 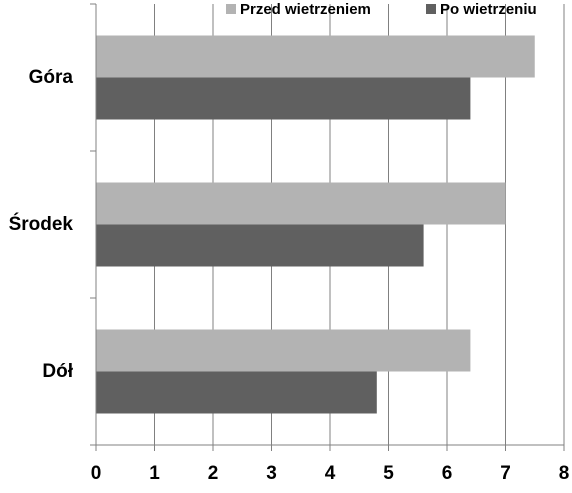 What do you see at coordinates (564, 473) in the screenshot?
I see `x-tick-label: 8` at bounding box center [564, 473].